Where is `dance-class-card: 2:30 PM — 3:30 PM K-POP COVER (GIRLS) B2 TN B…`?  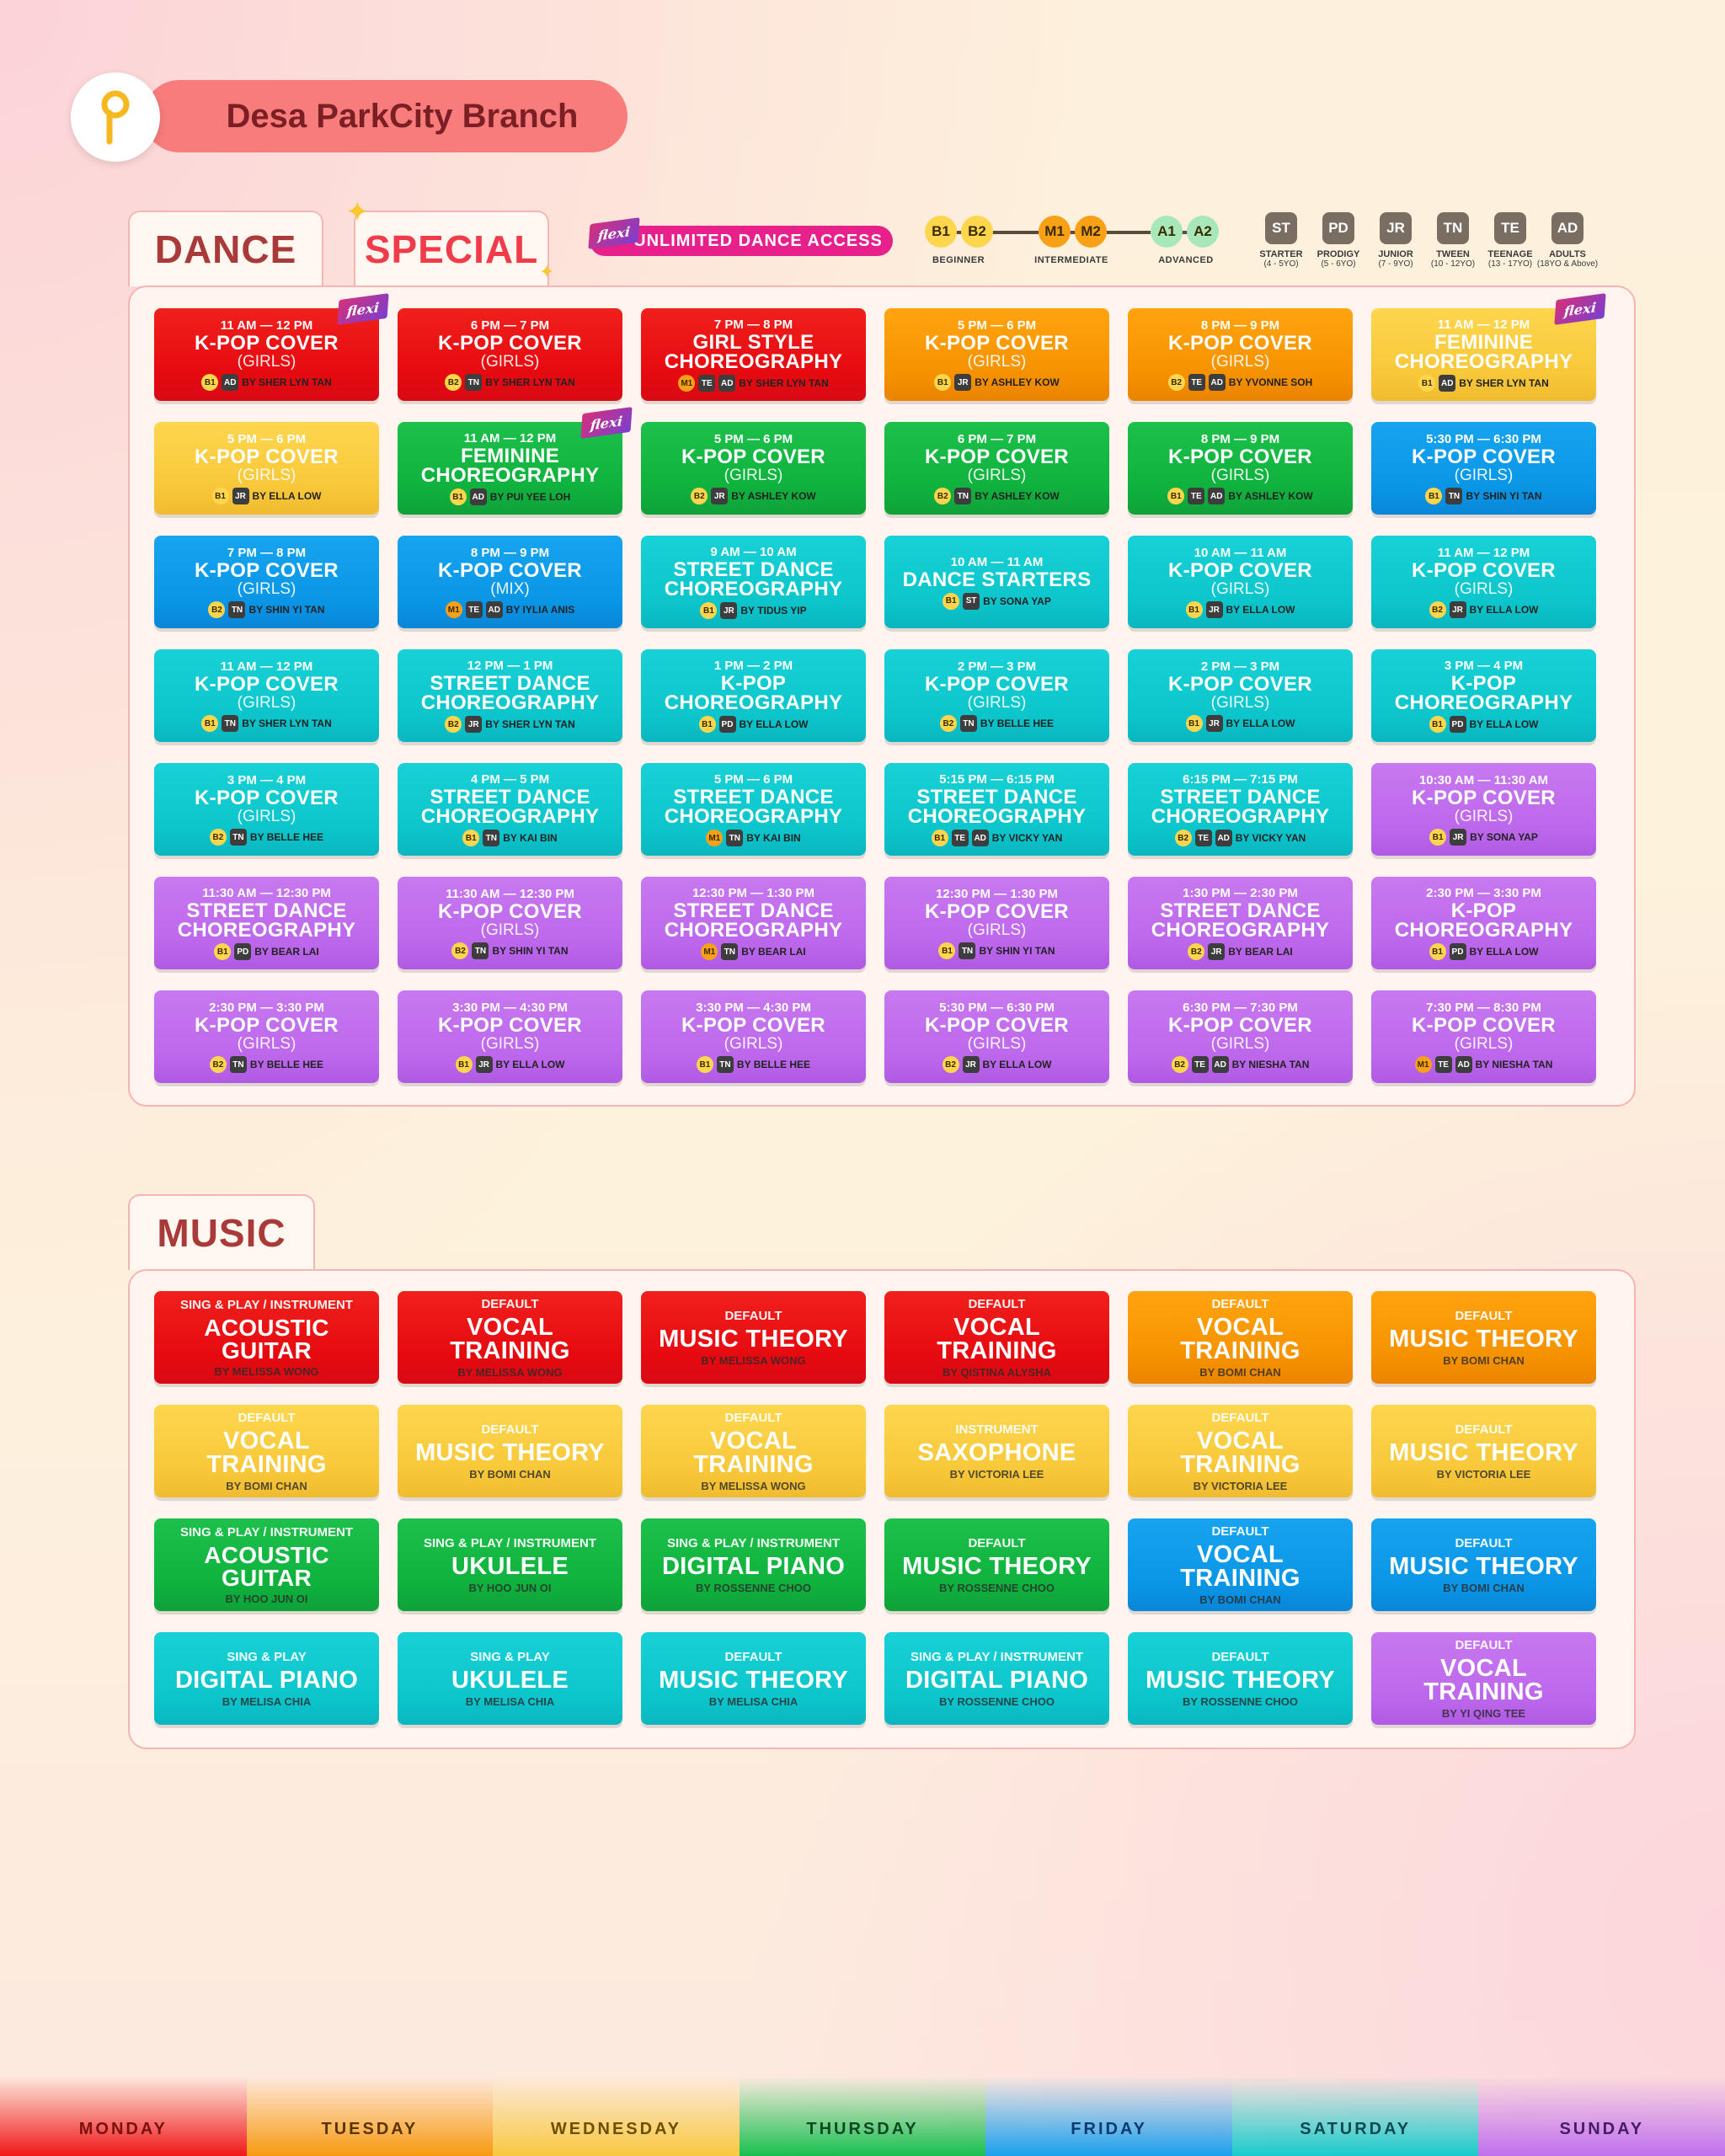
dance-class-card: 2:30 PM — 3:30 PM K-POP COVER (GIRLS) B2 TN B… is located at coordinates (266, 1036).